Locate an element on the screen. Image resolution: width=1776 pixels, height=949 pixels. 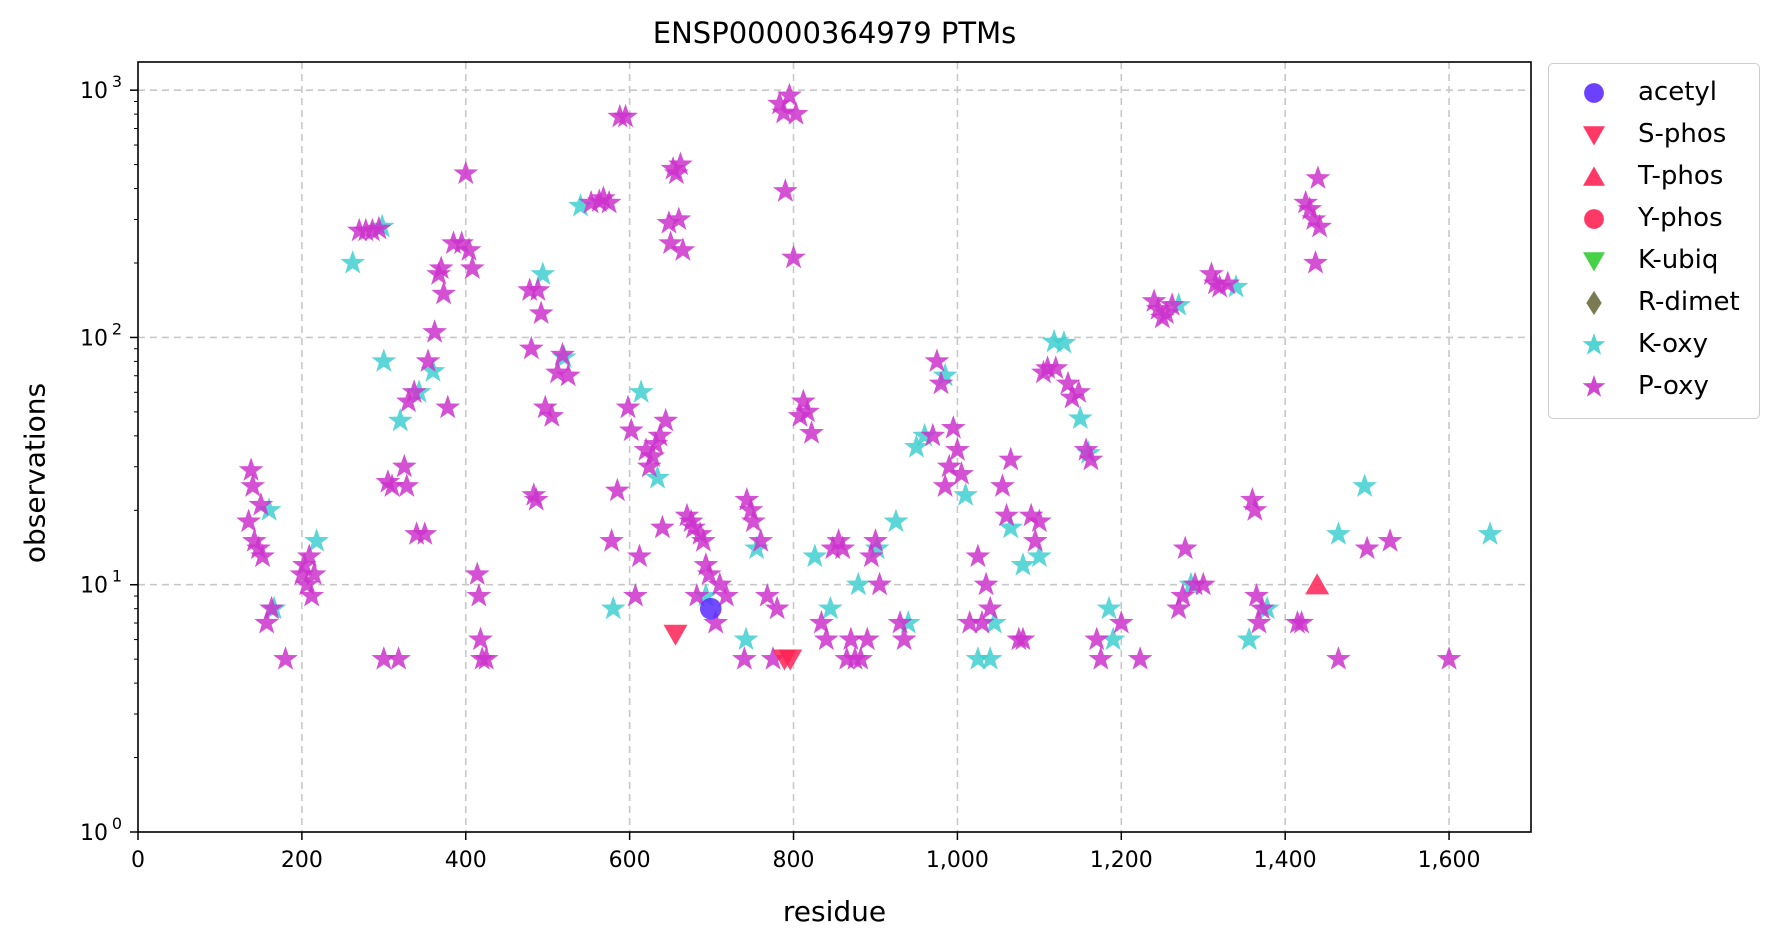
legend-marker-acetyl is located at coordinates (1594, 93).